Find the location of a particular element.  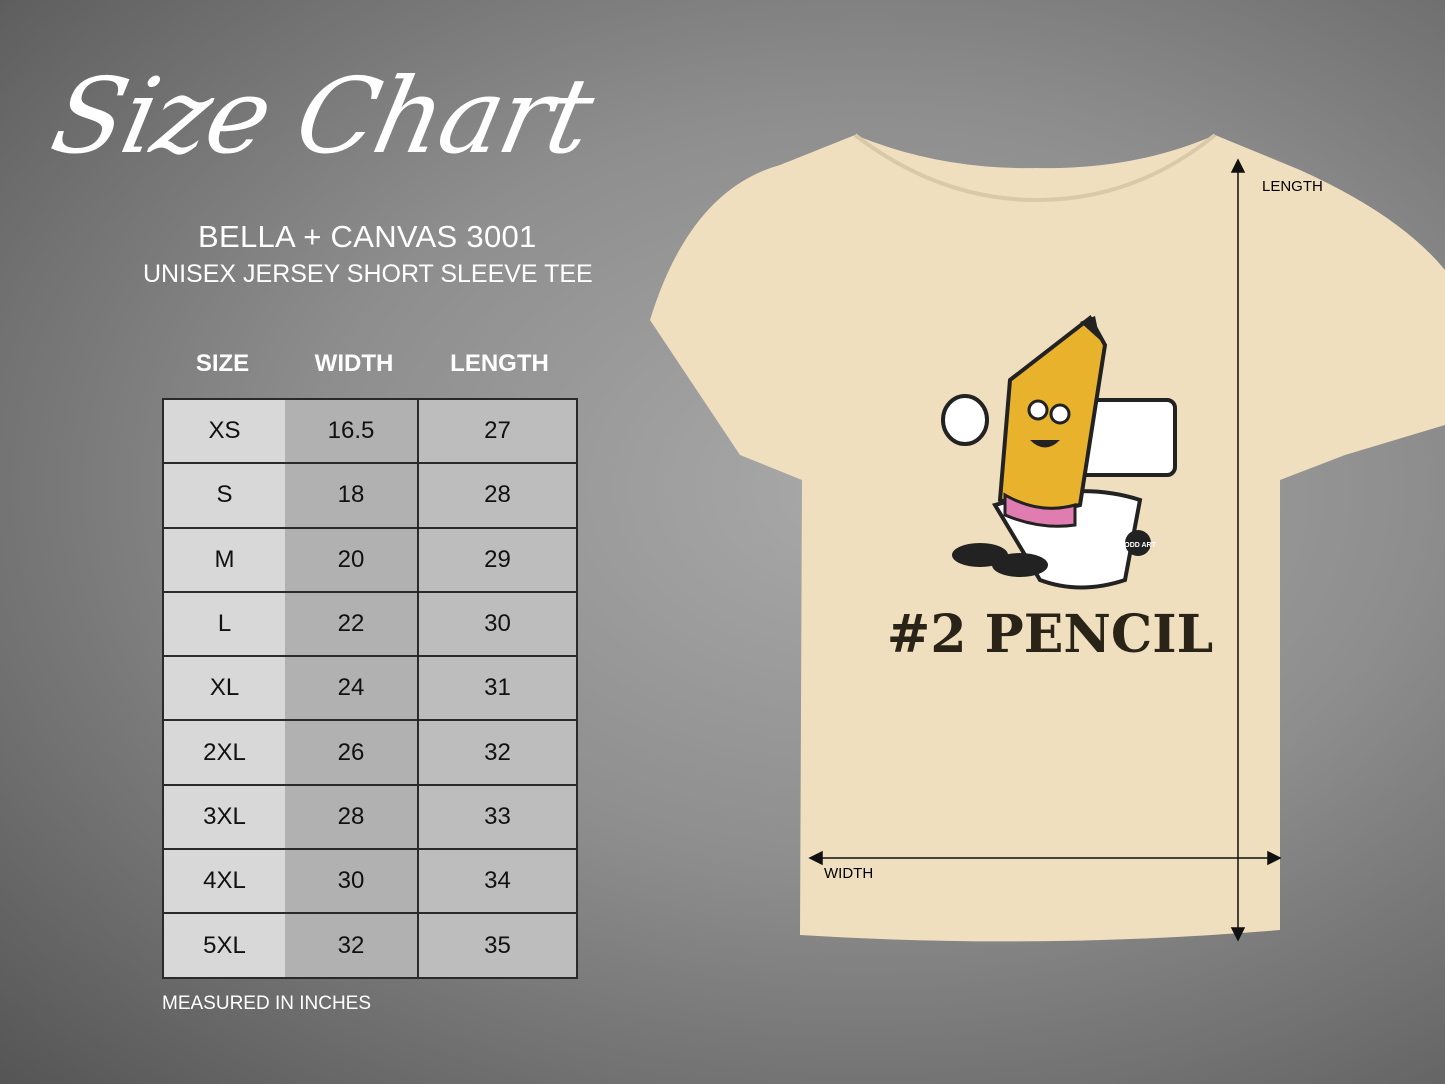

table-row: XL 24 31 is located at coordinates (370, 688).